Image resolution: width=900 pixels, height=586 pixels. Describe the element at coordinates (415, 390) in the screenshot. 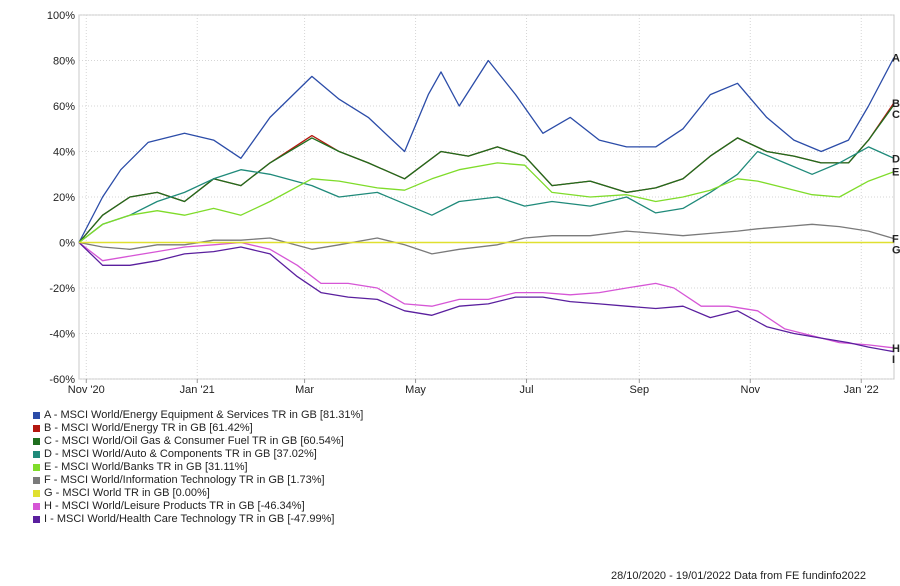

I see `x-tick-label: May` at that location.